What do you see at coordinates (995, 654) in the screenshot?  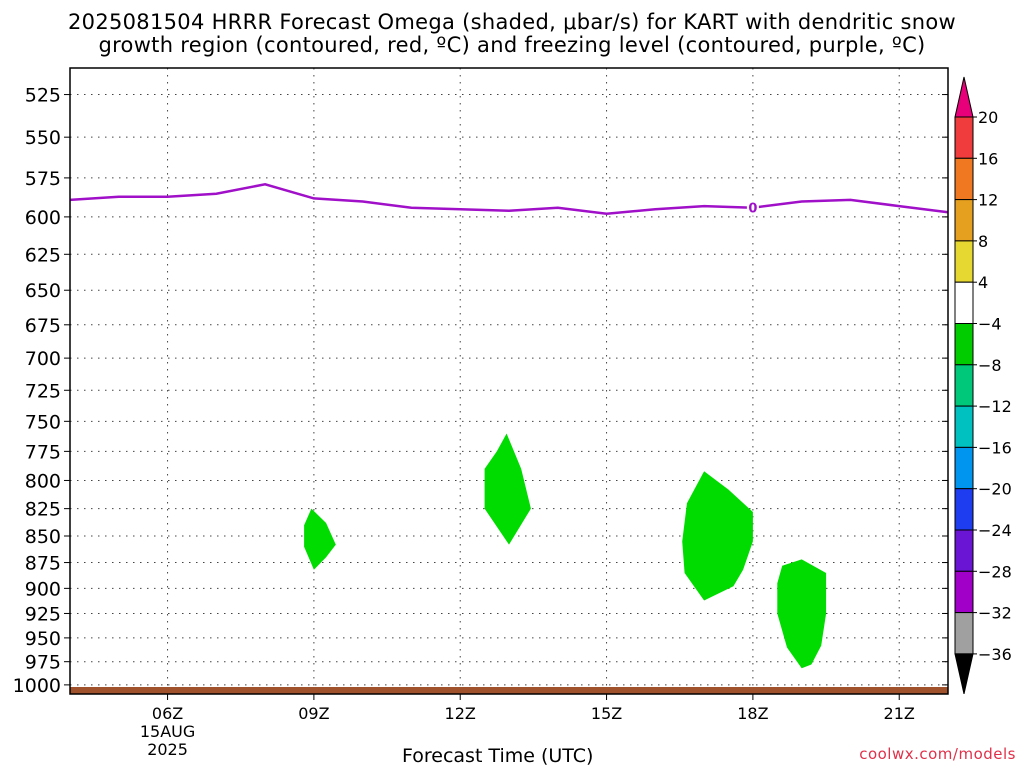 I see `colorbar-label: −36` at bounding box center [995, 654].